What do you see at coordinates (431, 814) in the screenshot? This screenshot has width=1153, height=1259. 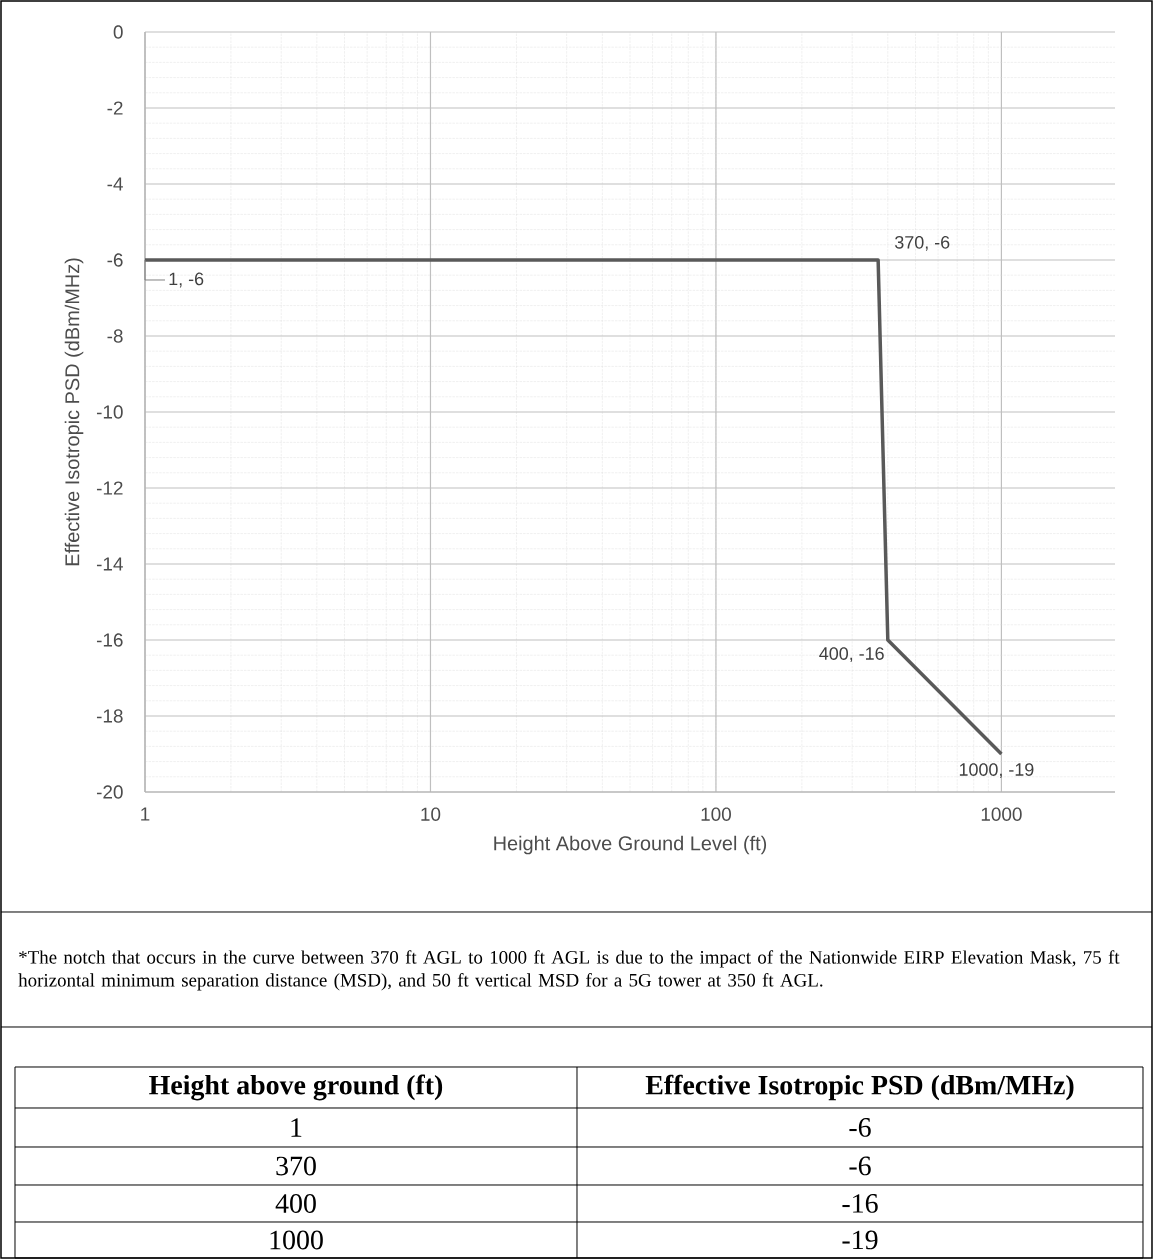 I see `x-tick-label: 10` at bounding box center [431, 814].